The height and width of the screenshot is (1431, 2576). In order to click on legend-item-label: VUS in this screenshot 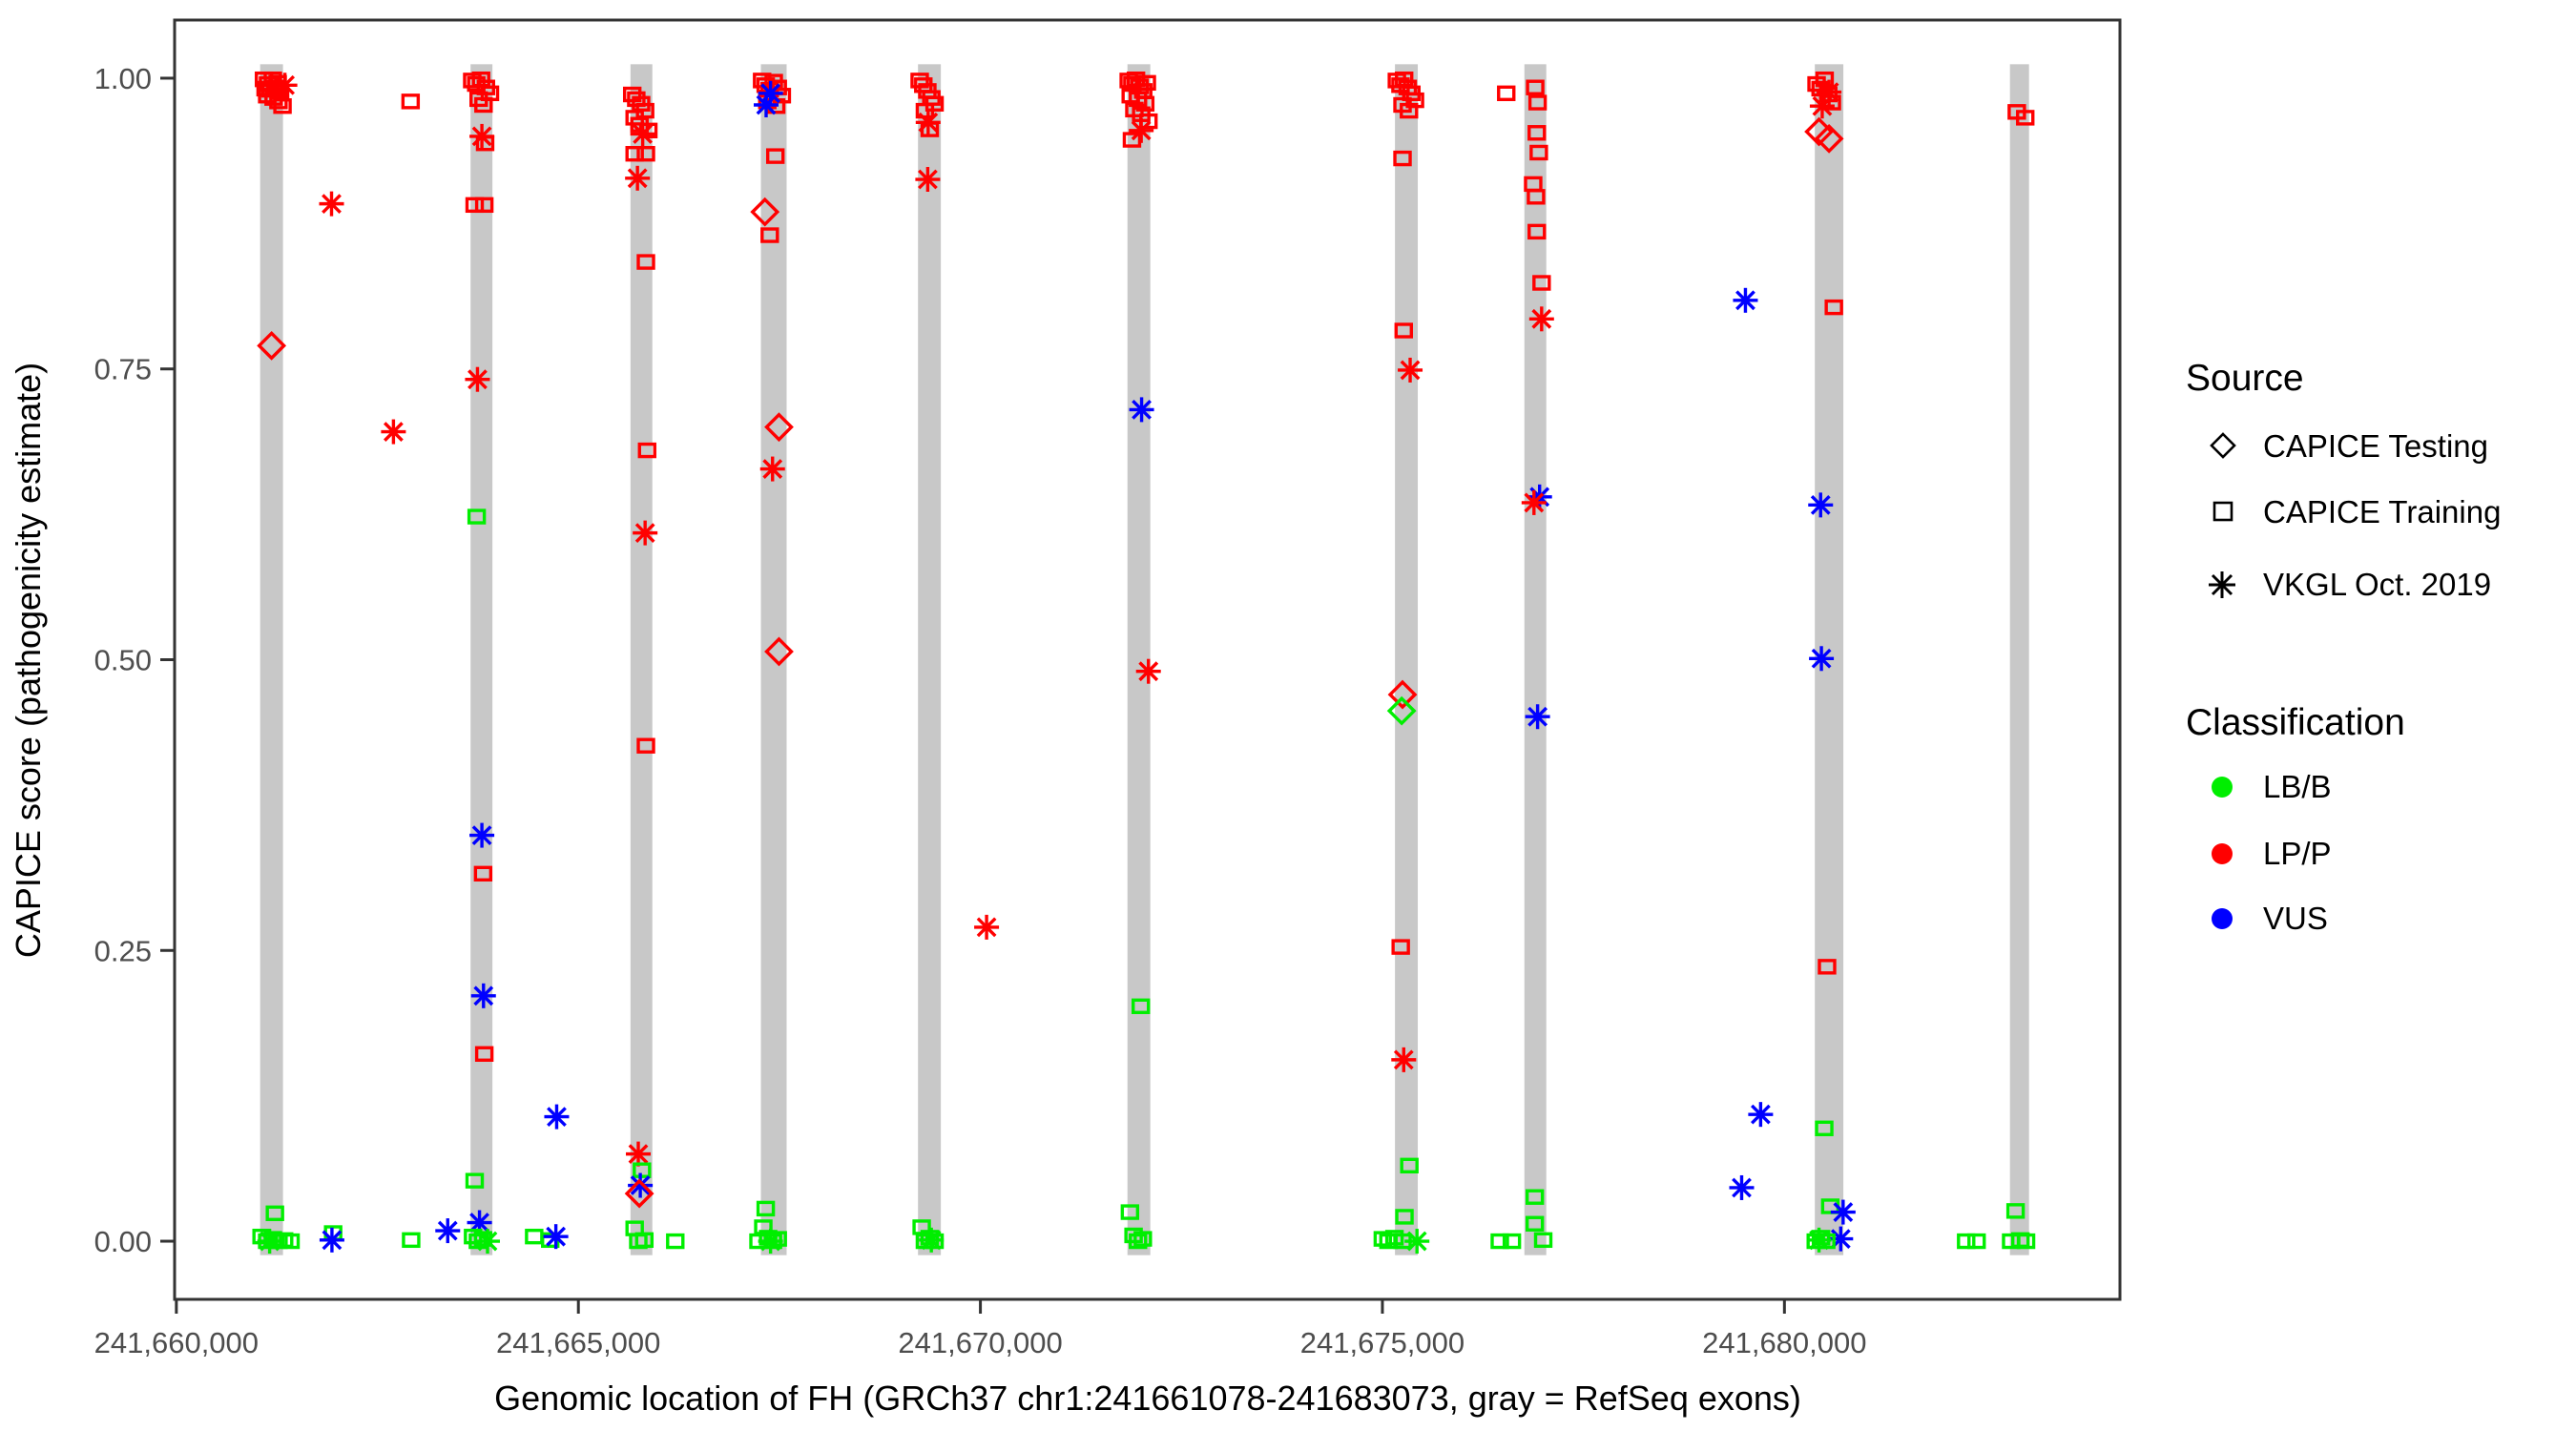, I will do `click(2295, 918)`.